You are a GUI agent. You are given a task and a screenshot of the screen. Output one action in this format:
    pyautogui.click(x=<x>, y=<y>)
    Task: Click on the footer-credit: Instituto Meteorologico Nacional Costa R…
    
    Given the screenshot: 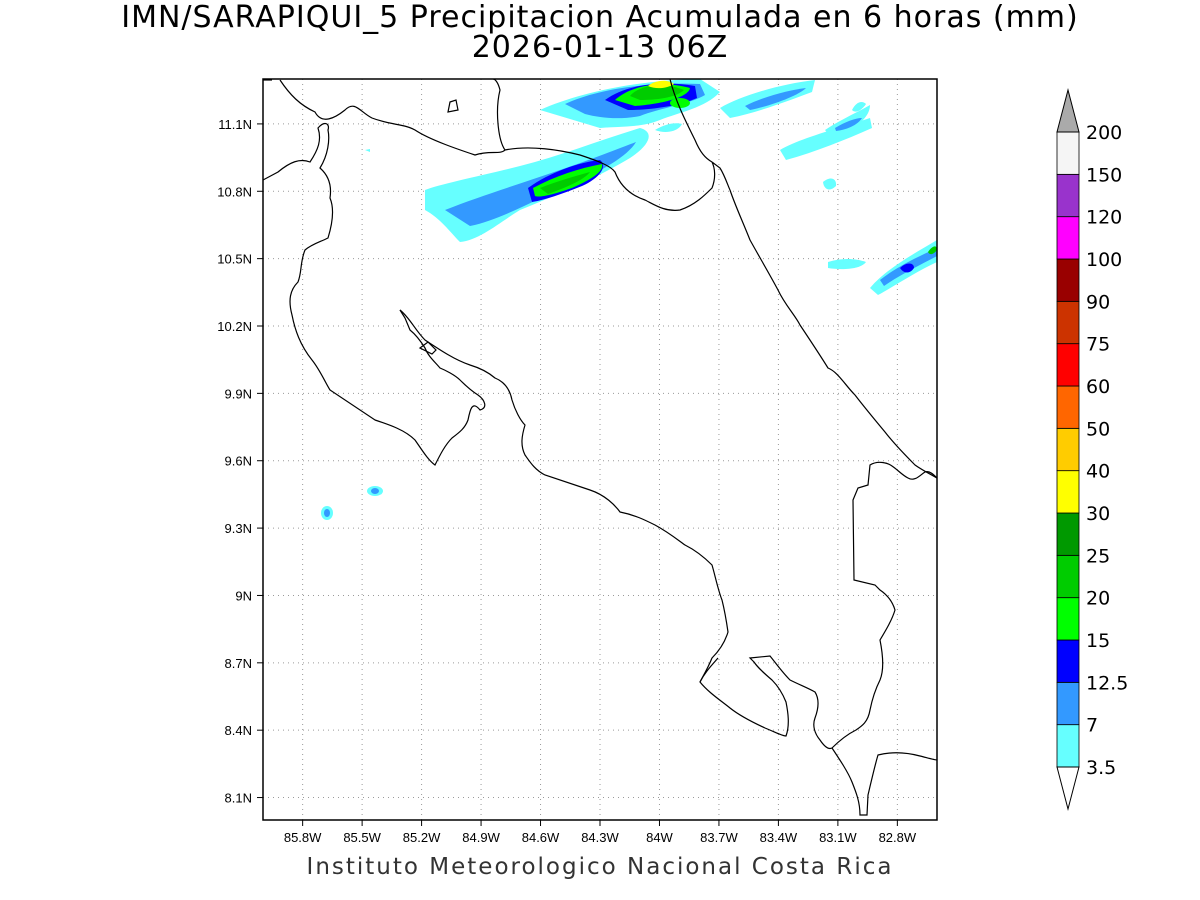 What is the action you would take?
    pyautogui.click(x=600, y=867)
    